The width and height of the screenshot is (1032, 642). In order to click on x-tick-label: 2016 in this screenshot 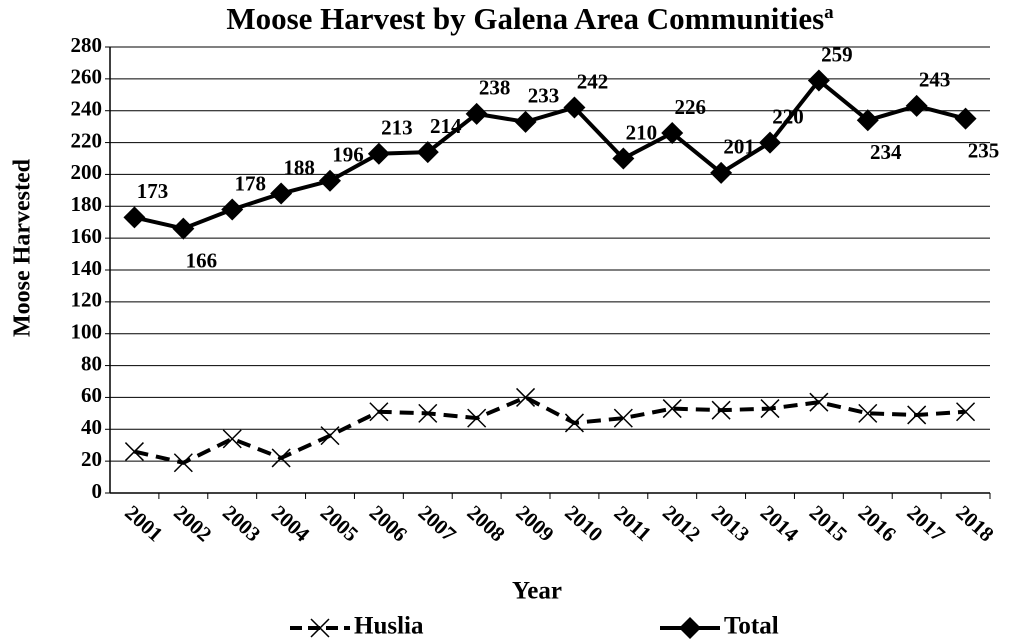, I will do `click(877, 523)`.